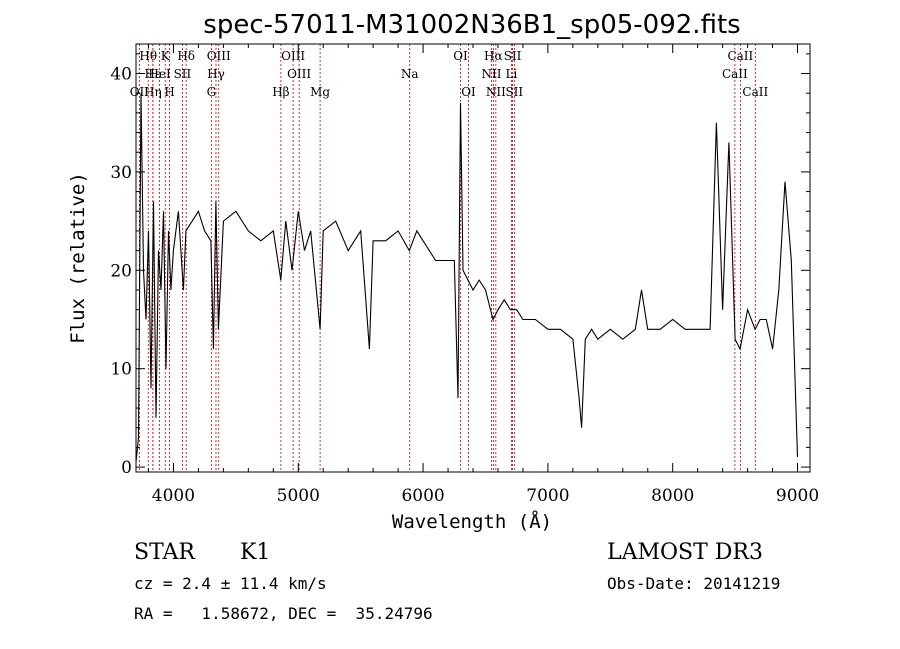 The width and height of the screenshot is (900, 649). Describe the element at coordinates (121, 75) in the screenshot. I see `y-tick-label: 40` at that location.